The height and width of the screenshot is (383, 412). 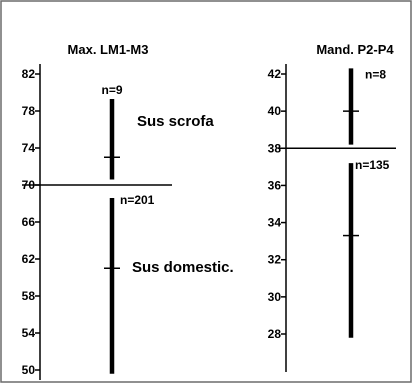 What do you see at coordinates (29, 74) in the screenshot?
I see `y-tick-label: 82` at bounding box center [29, 74].